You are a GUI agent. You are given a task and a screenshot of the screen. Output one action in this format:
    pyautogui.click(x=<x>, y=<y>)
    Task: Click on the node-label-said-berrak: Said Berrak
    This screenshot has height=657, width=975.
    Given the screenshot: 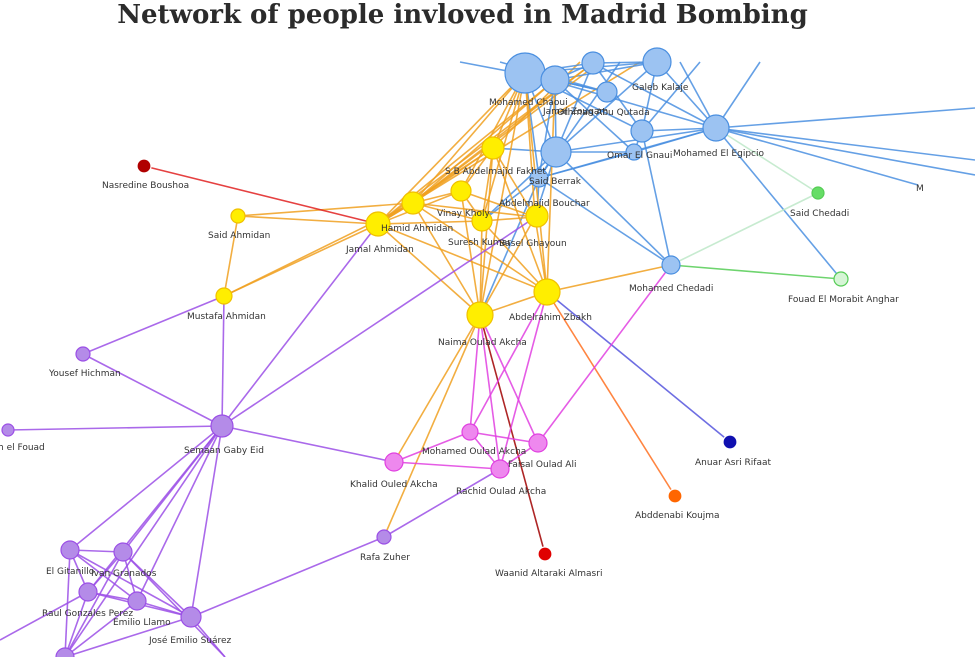 What is the action you would take?
    pyautogui.click(x=555, y=182)
    